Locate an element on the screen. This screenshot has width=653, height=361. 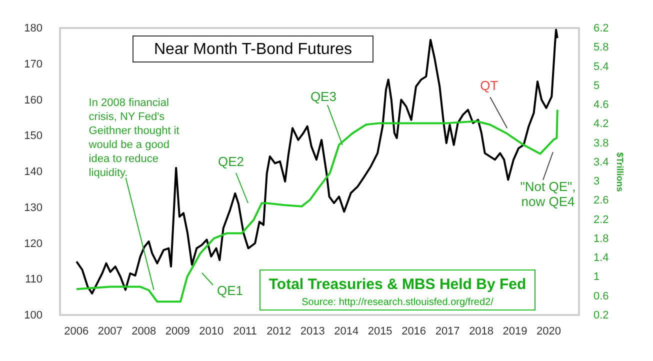
y2-tick-label: 1.4 is located at coordinates (601, 258).